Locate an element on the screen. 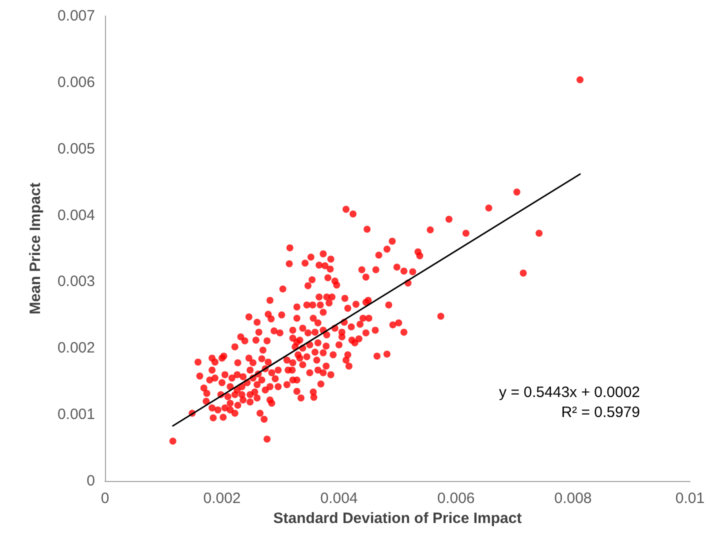 The width and height of the screenshot is (708, 551). y-tick-label: 0.001 is located at coordinates (76, 415).